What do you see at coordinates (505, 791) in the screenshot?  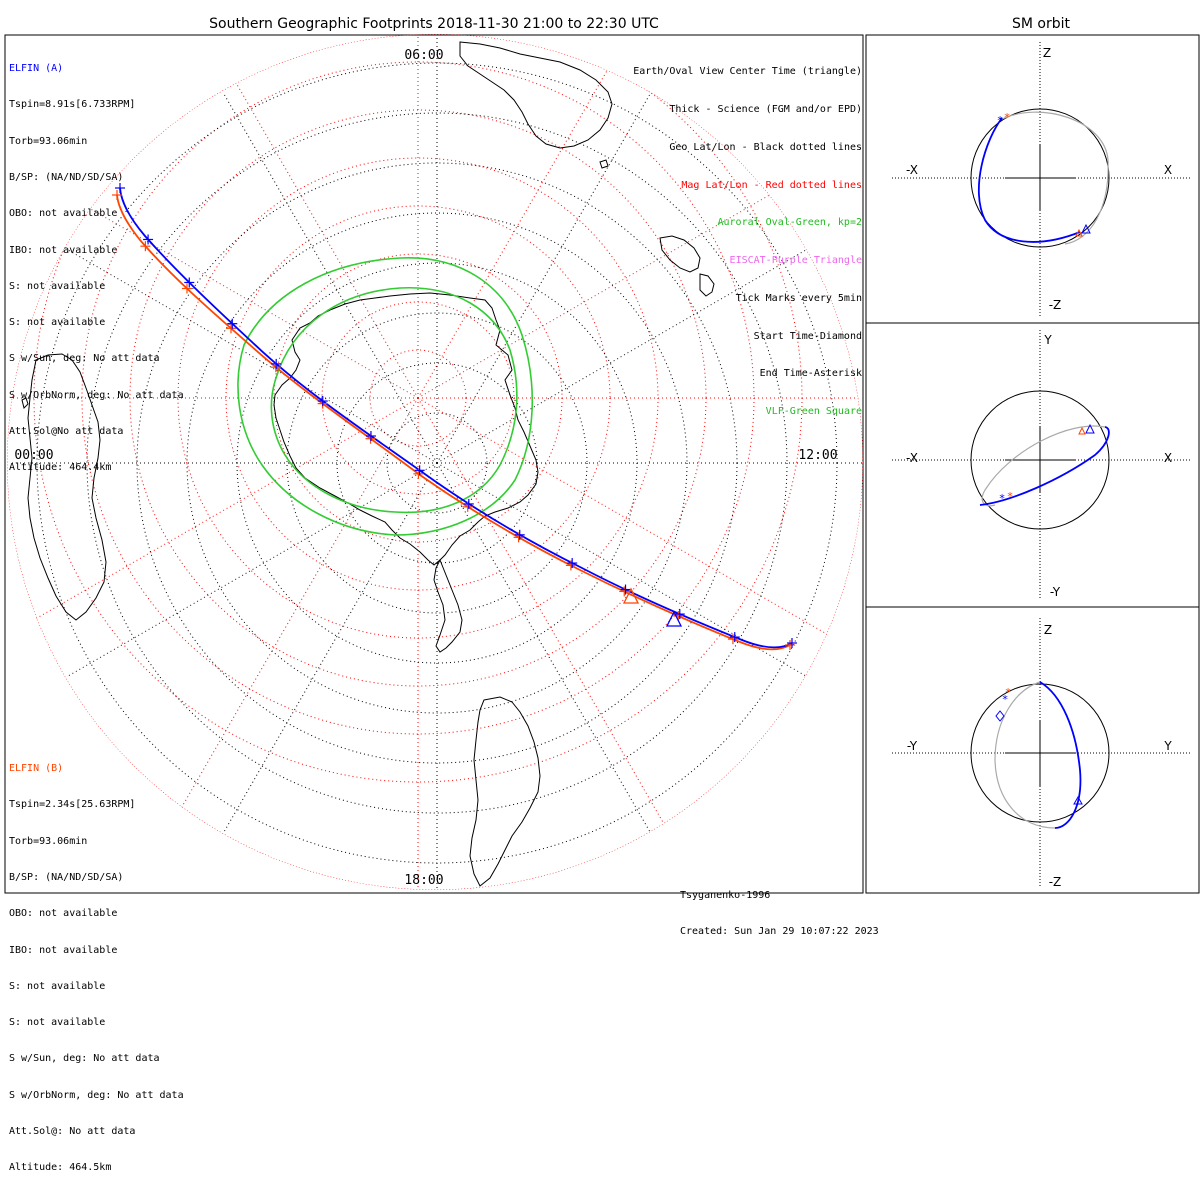 I see `coastline-south-america` at bounding box center [505, 791].